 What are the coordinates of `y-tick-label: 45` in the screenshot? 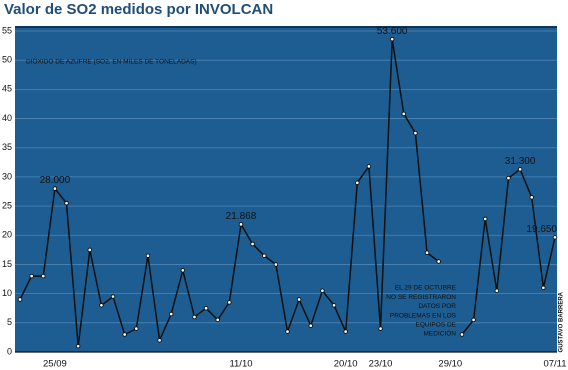 It's located at (7, 89).